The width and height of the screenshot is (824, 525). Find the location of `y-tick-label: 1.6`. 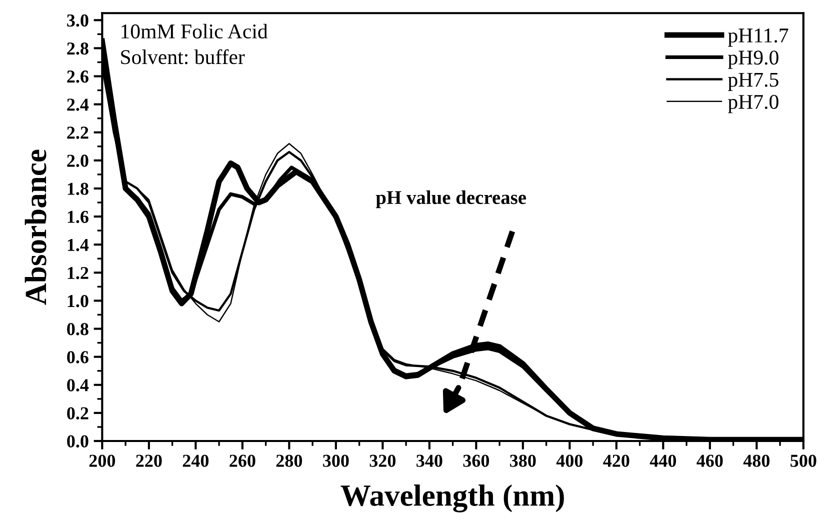

y-tick-label: 1.6 is located at coordinates (78, 217).